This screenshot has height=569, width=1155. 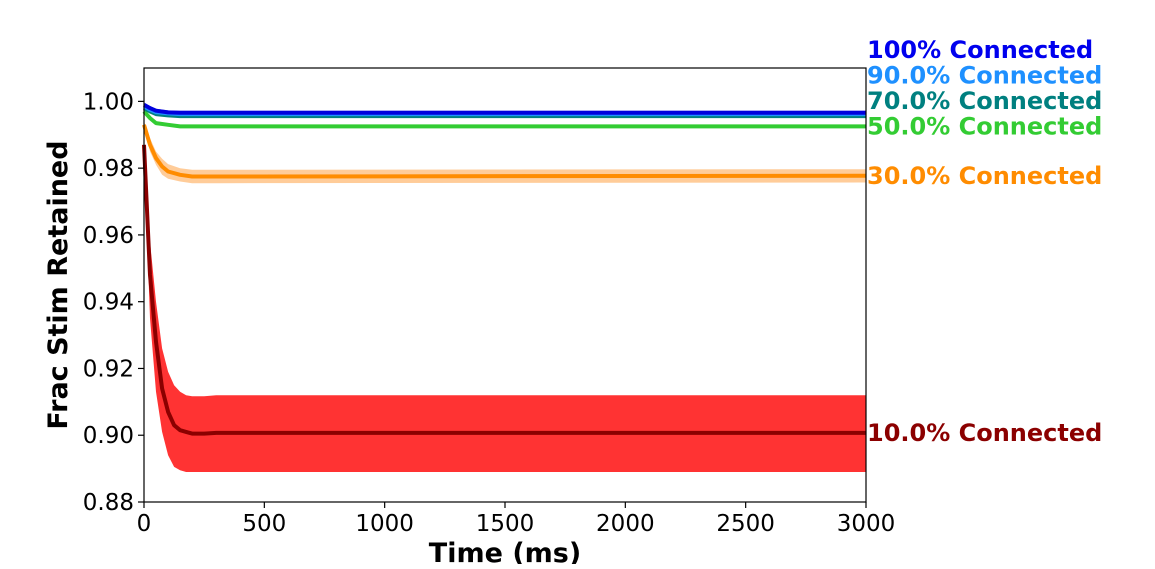 I want to click on line-100-connected, so click(x=504, y=108).